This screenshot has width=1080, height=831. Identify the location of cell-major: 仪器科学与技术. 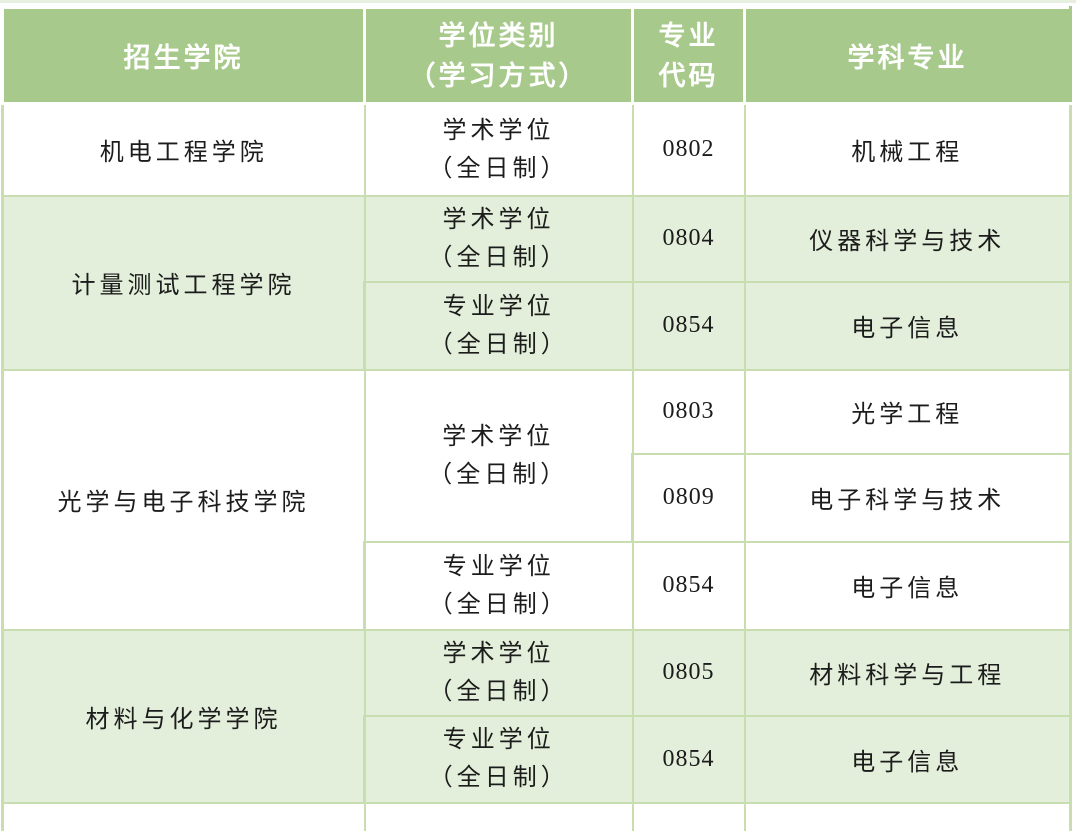
(907, 238).